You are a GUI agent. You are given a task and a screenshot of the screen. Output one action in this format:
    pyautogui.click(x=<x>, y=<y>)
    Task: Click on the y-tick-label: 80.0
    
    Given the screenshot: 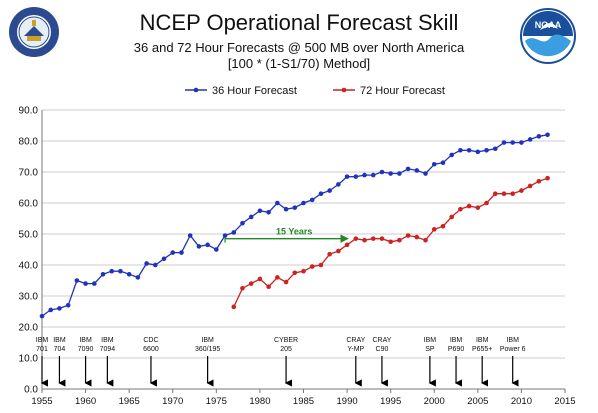 What is the action you would take?
    pyautogui.click(x=29, y=142)
    